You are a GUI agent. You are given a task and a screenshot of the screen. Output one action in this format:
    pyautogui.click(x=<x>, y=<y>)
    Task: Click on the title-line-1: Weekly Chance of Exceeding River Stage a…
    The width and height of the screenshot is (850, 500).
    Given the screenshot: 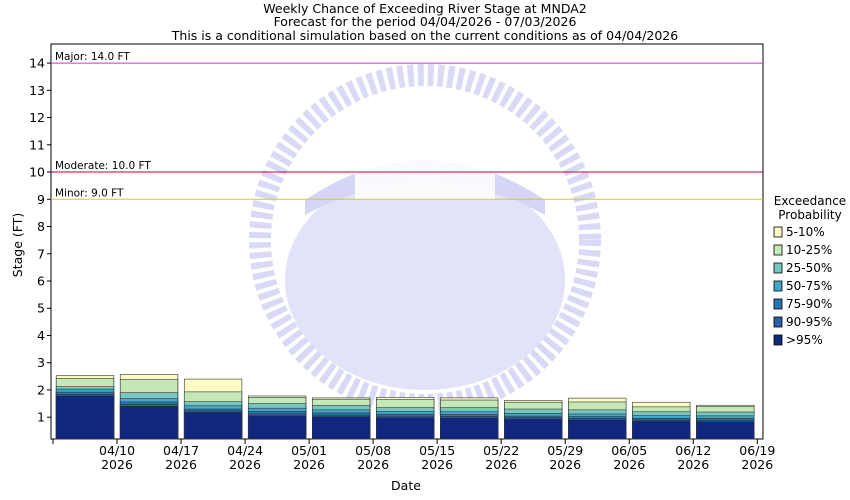 What is the action you would take?
    pyautogui.click(x=424, y=8)
    